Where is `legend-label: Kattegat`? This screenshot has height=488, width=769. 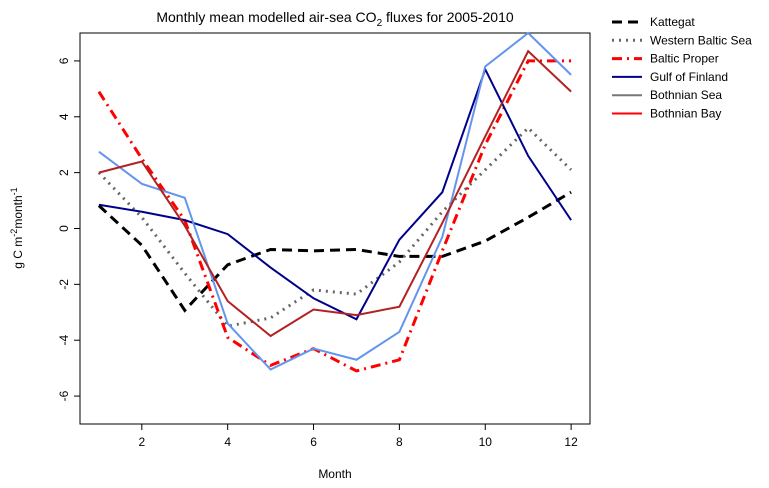 legend-label: Kattegat is located at coordinates (672, 22).